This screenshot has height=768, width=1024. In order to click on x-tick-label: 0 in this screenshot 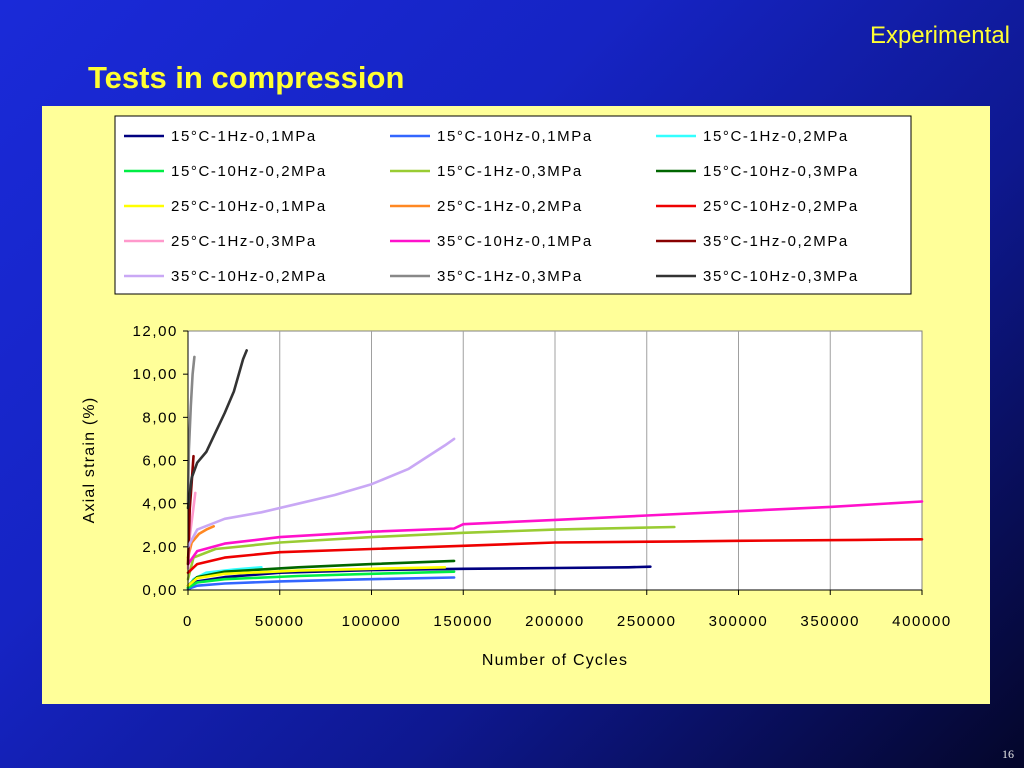, I will do `click(188, 621)`.